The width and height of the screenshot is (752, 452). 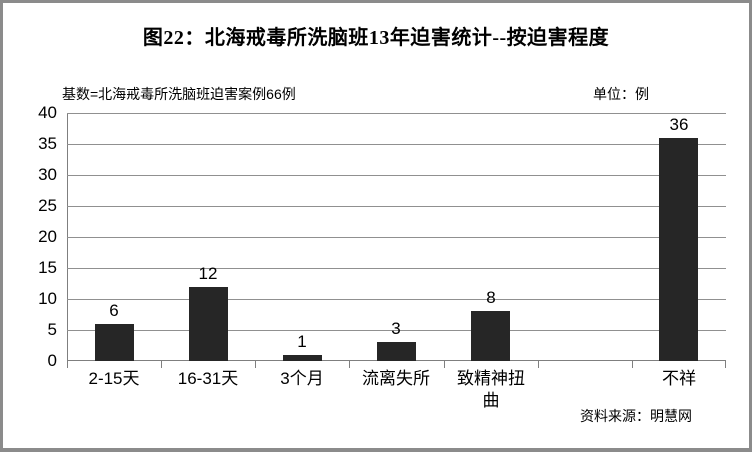 I want to click on y-axis-labels: 0 5 10 15 20 25 30 35 40, so click(x=35, y=236).